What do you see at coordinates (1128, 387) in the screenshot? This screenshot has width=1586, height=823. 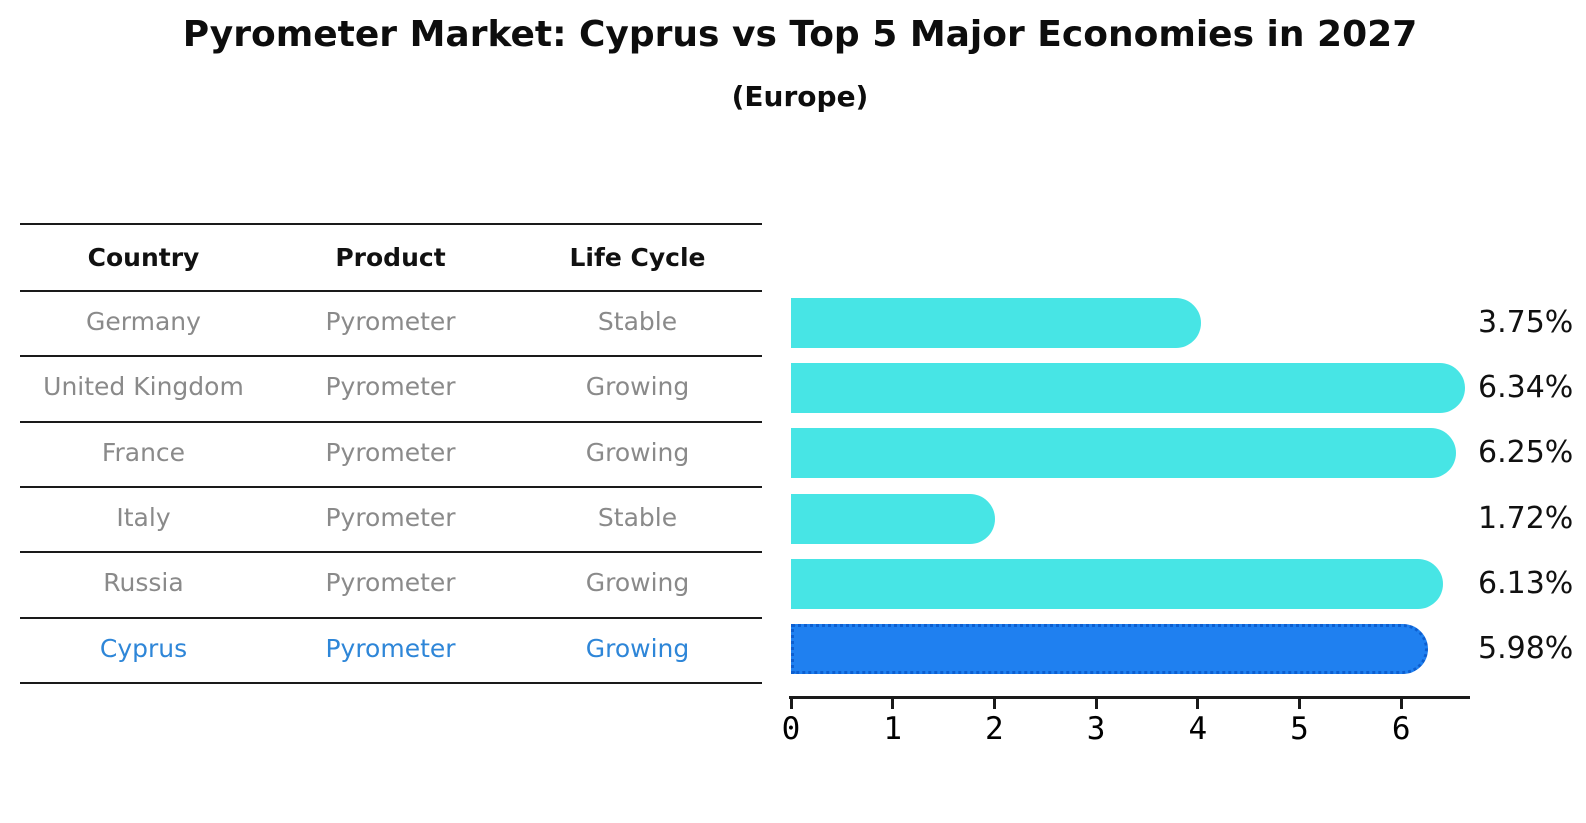 I see `bar-united-kingdom` at bounding box center [1128, 387].